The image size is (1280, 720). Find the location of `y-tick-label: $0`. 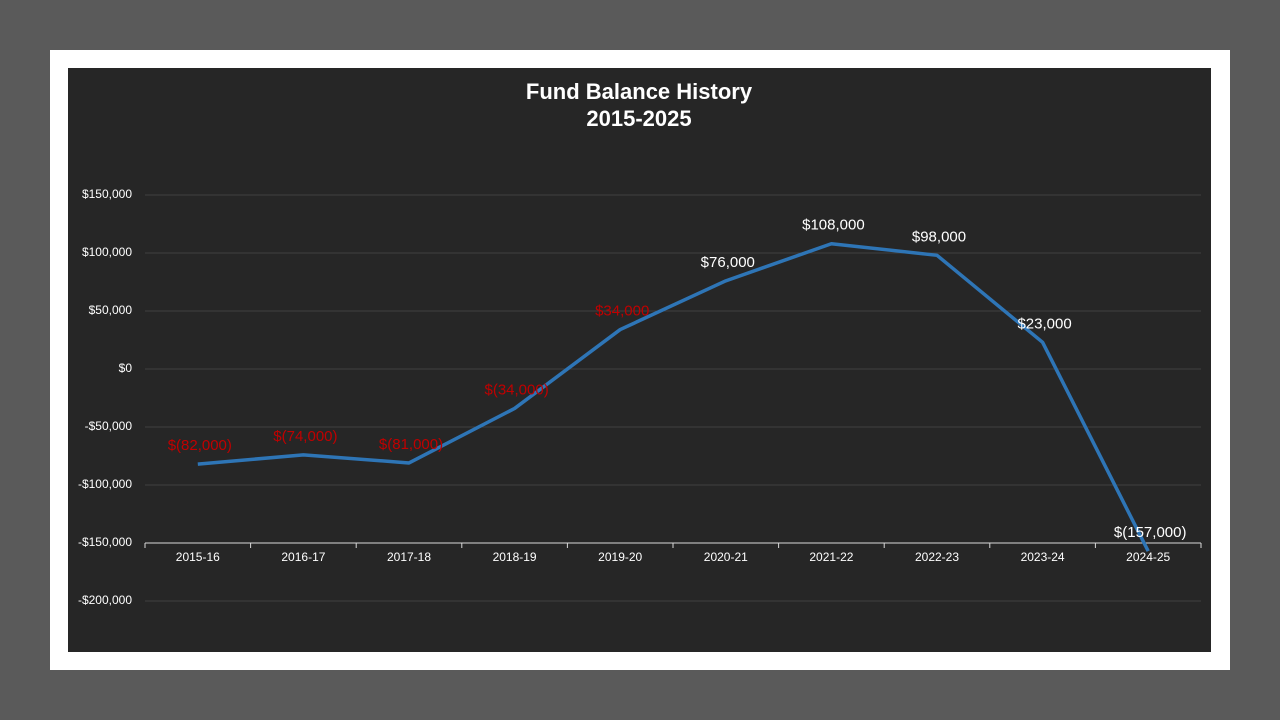

y-tick-label: $0 is located at coordinates (126, 368).